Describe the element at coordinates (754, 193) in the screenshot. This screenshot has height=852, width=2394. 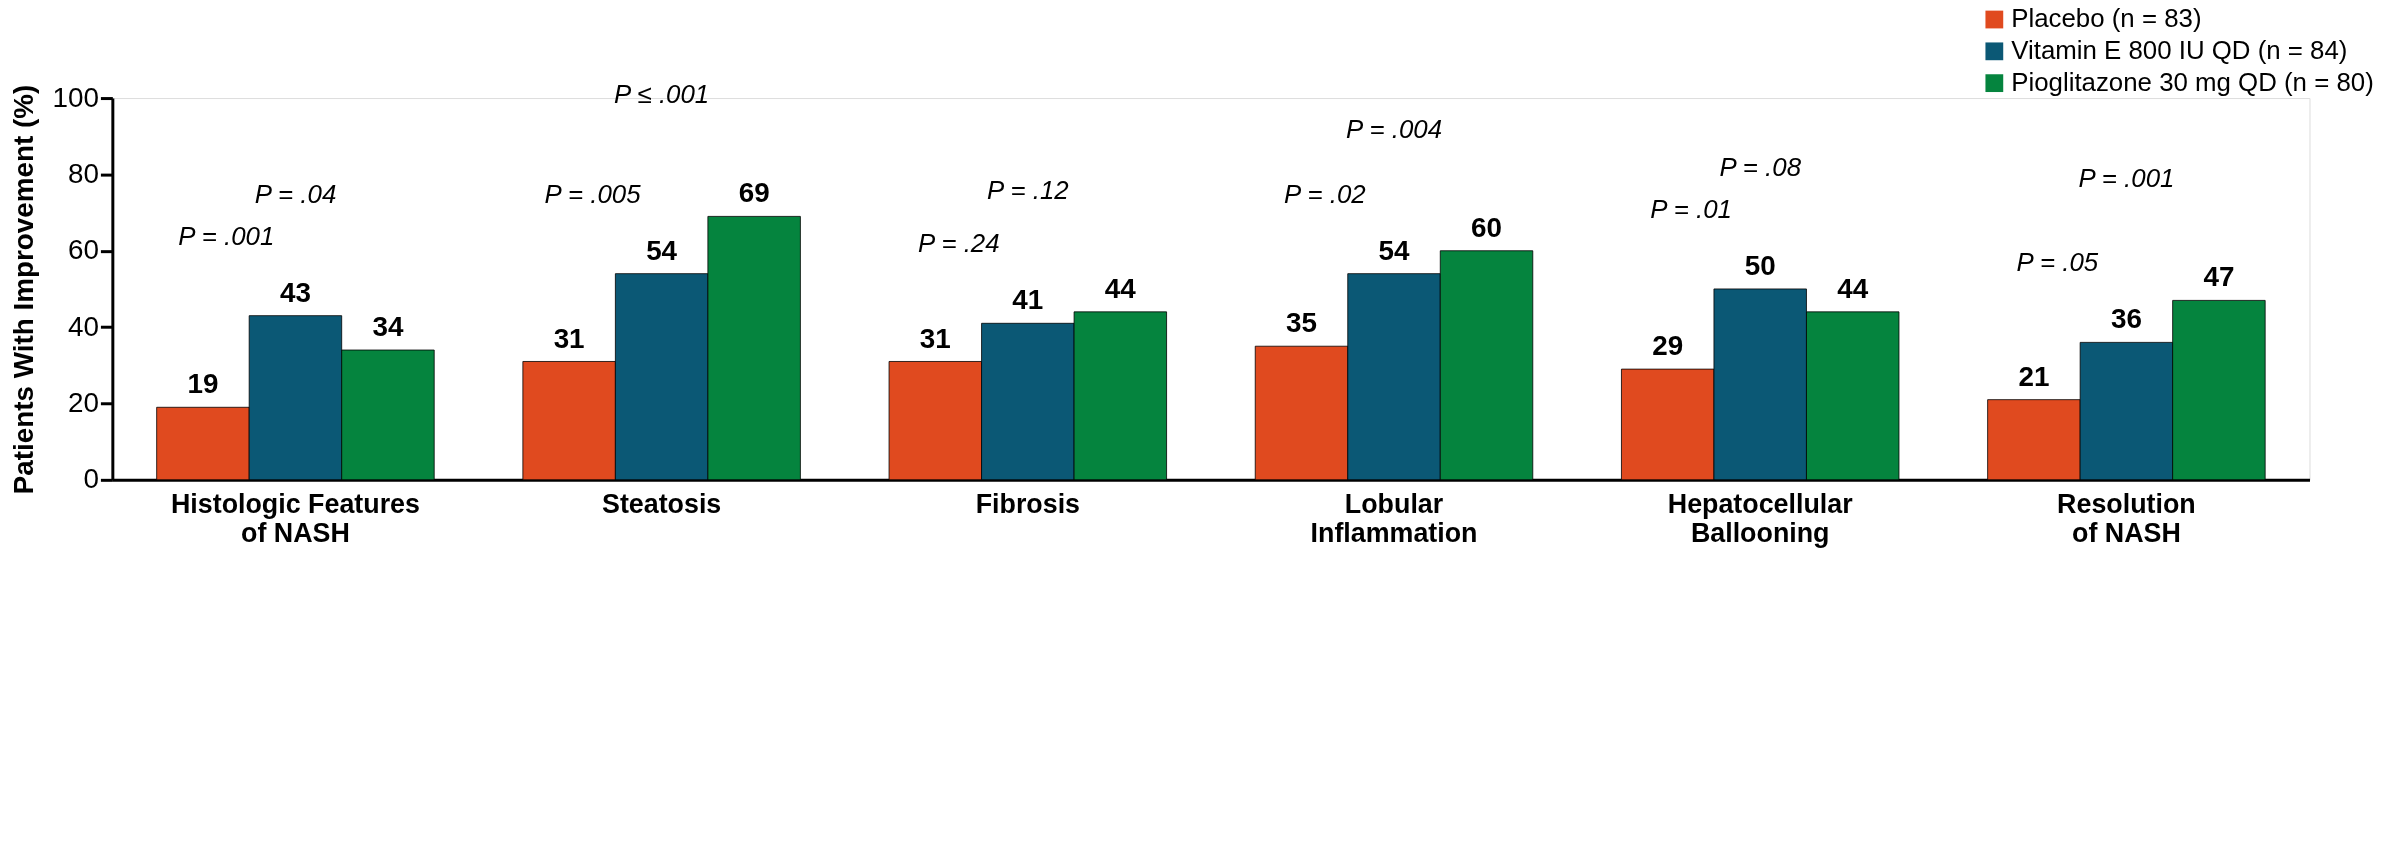
I see `data-label: 69` at that location.